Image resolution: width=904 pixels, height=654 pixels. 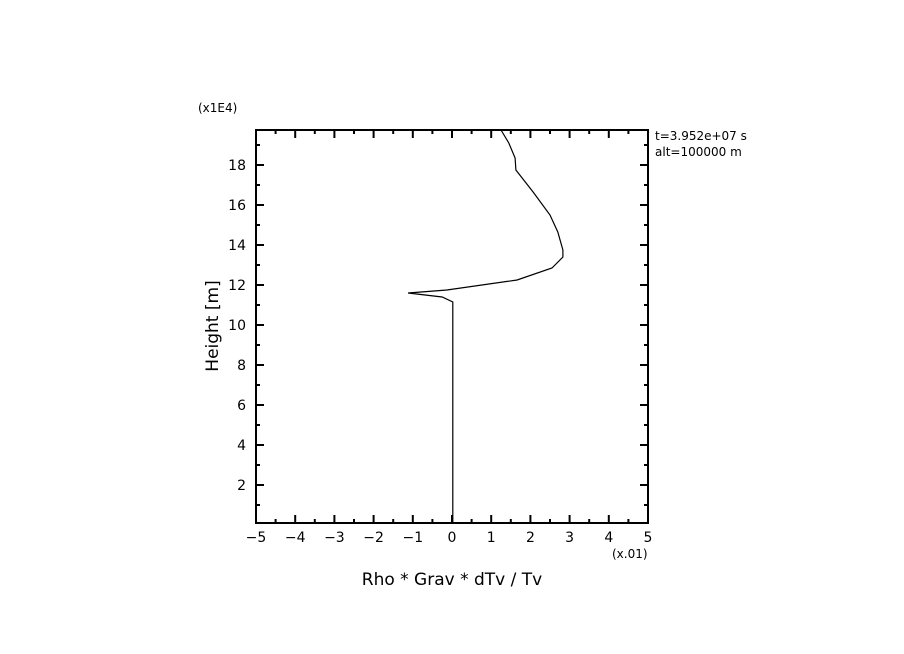 I want to click on y-tick-label: 18, so click(x=237, y=166).